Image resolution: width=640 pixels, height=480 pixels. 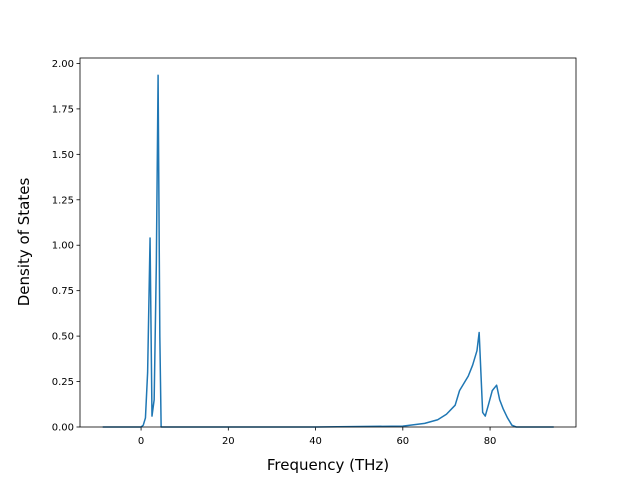 I want to click on y-tick-label: 0.25, so click(x=63, y=382).